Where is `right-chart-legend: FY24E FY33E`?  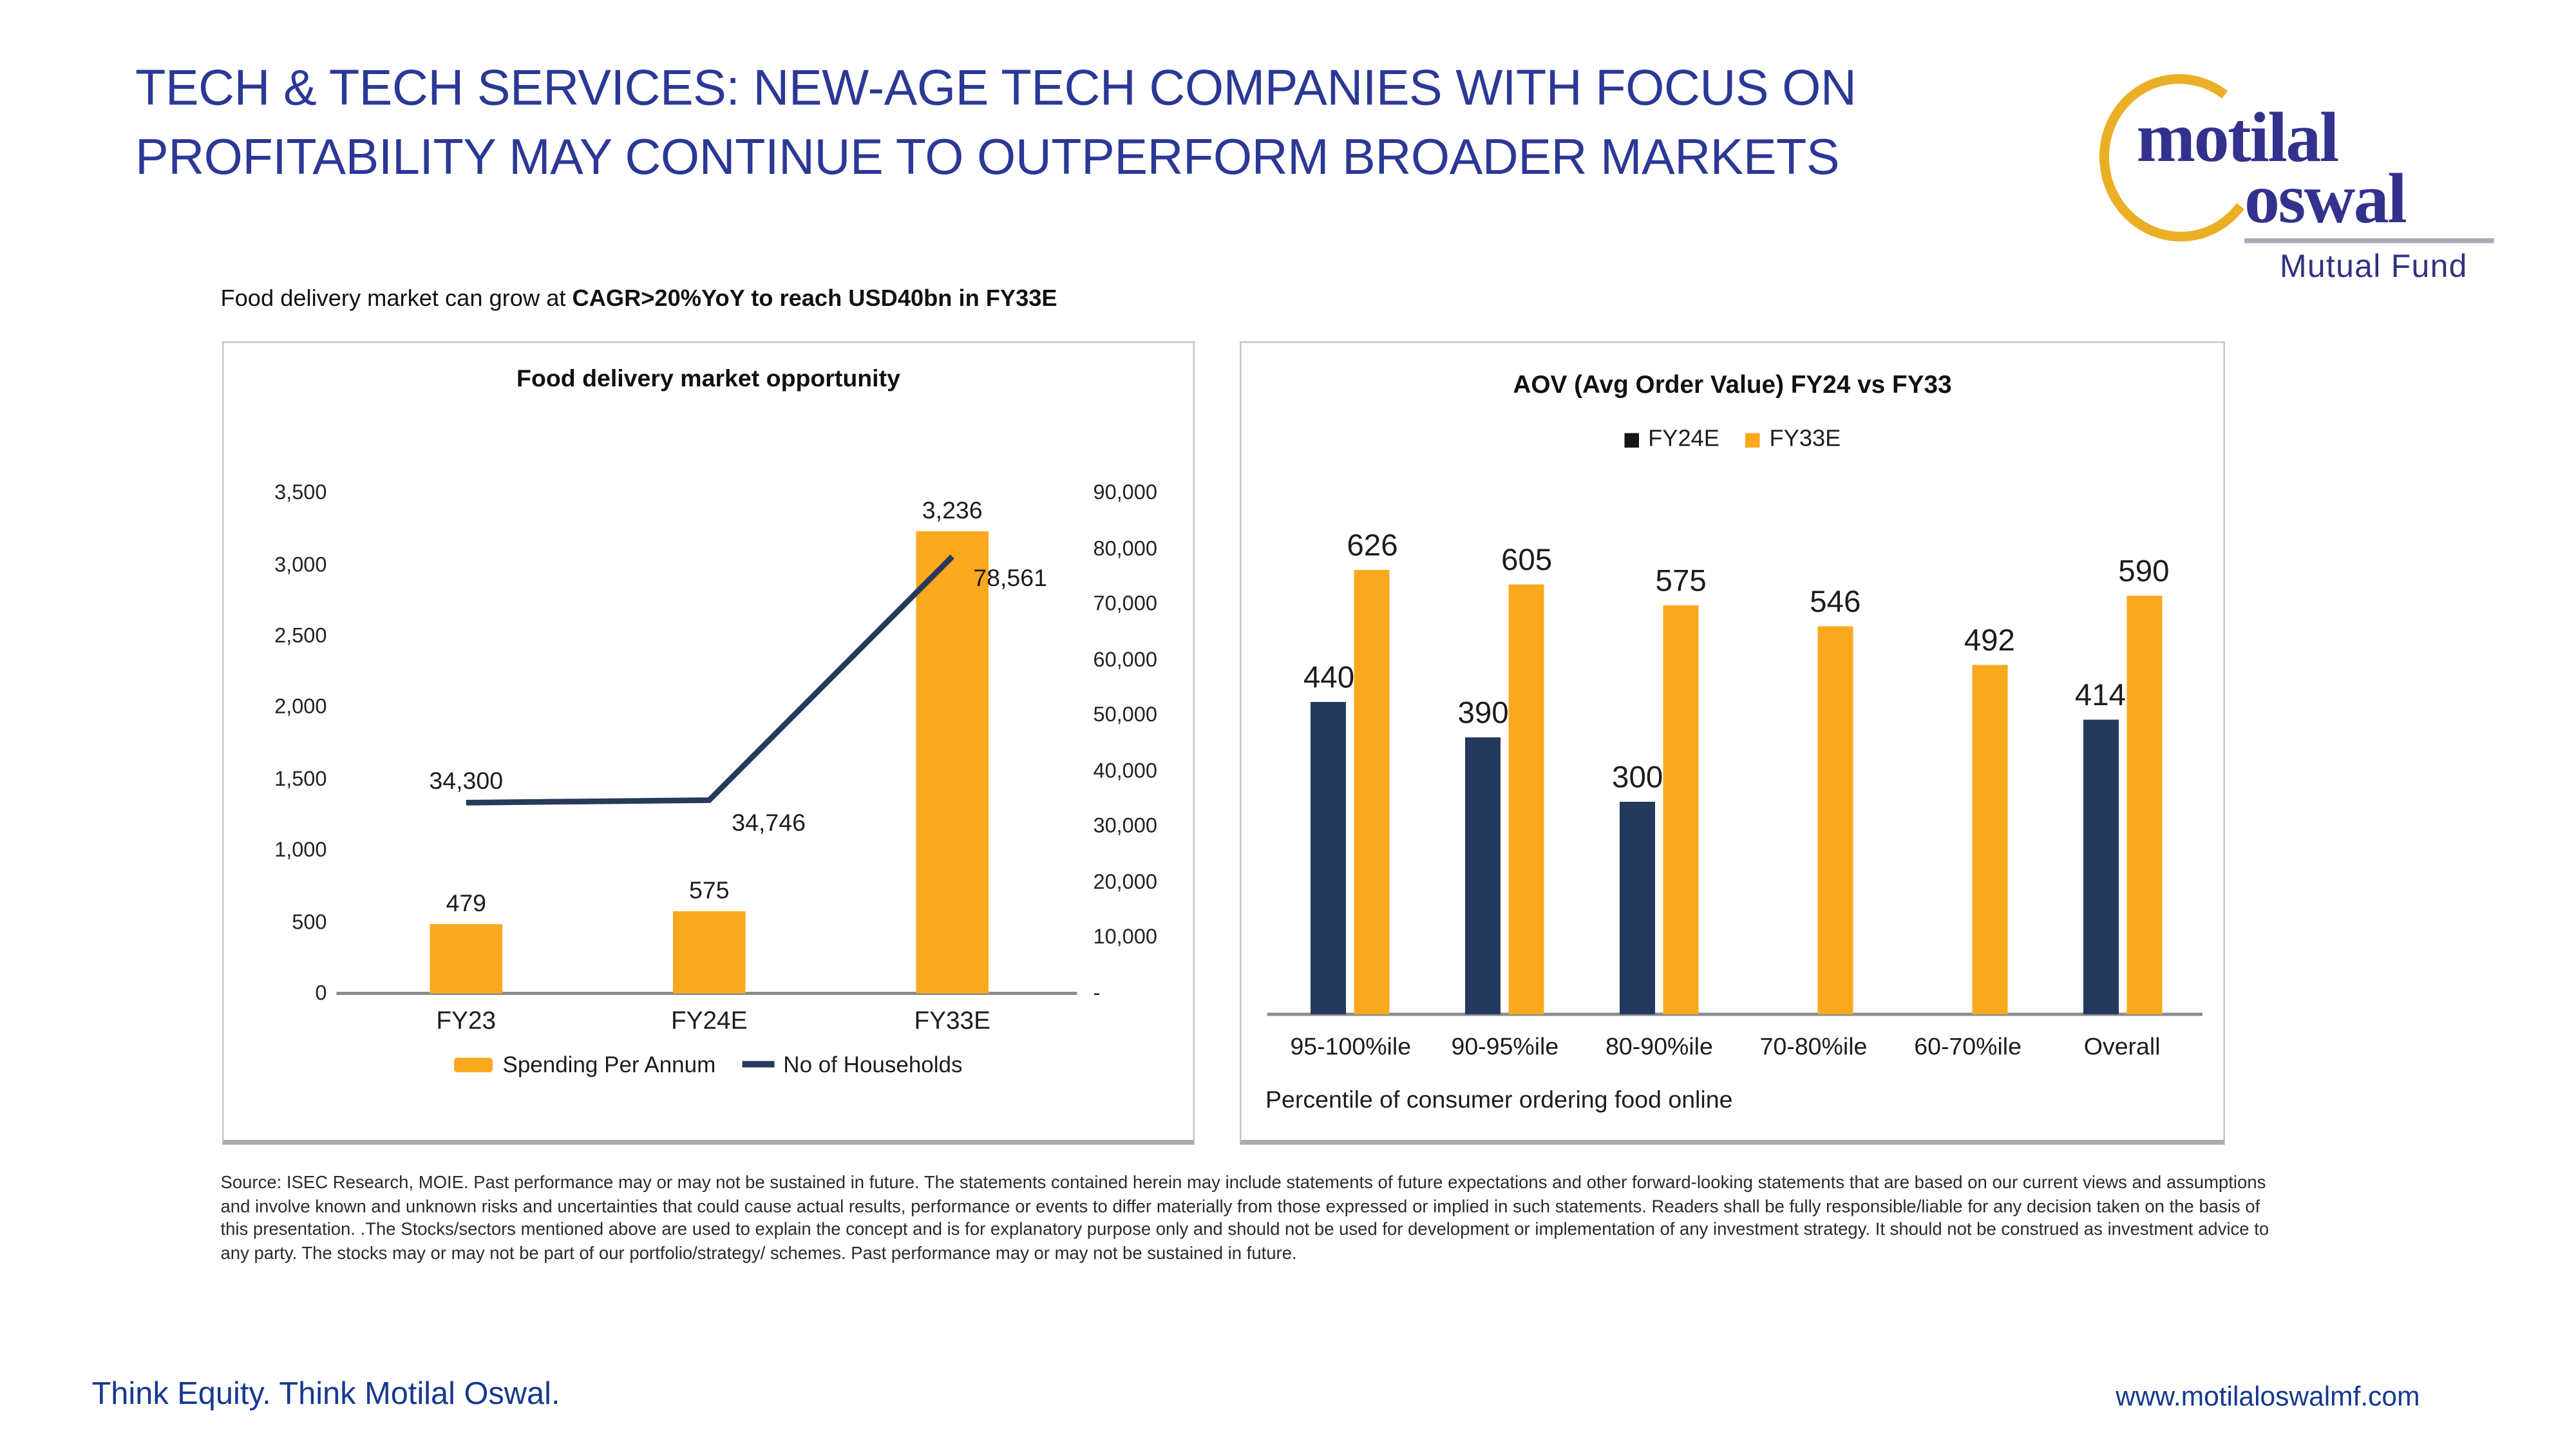
right-chart-legend: FY24E FY33E is located at coordinates (1733, 440).